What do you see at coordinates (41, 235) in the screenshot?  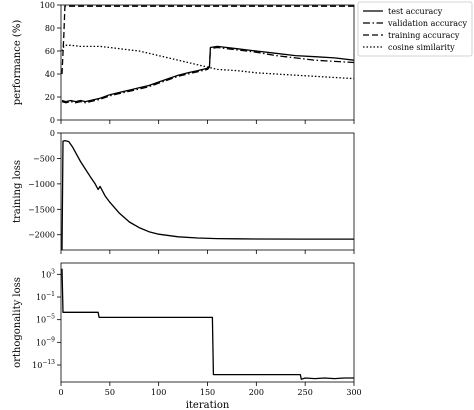 I see `y-tick-label: −2000` at bounding box center [41, 235].